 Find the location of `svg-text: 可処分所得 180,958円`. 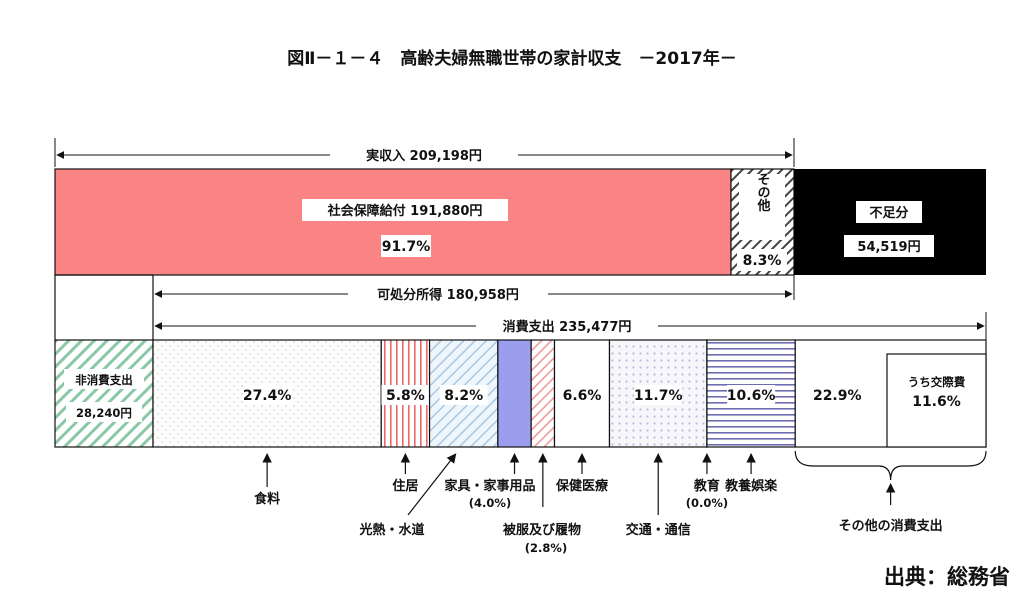

svg-text: 可処分所得 180,958円 is located at coordinates (448, 295).